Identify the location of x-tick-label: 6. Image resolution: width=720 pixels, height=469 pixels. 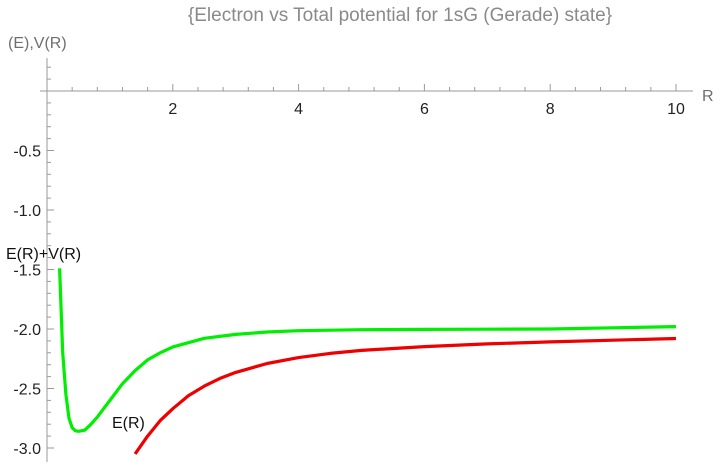
(424, 109).